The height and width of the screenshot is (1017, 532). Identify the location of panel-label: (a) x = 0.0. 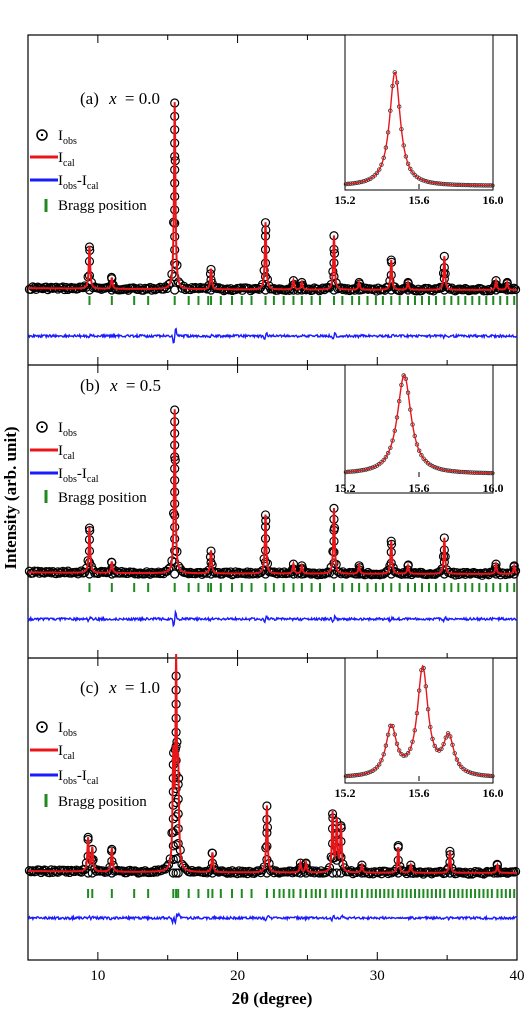
(120, 98).